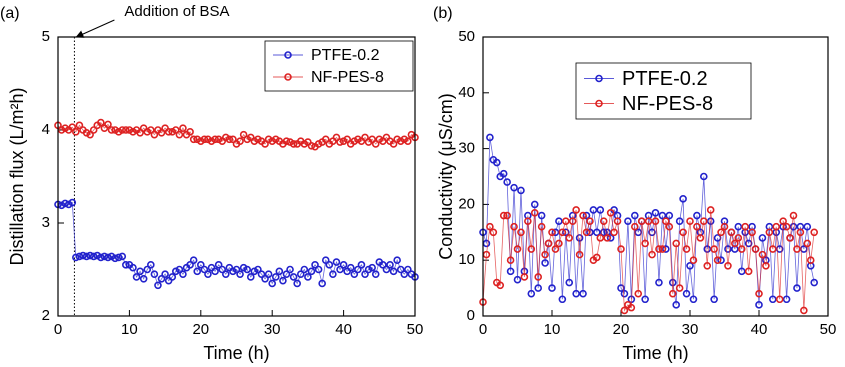 This screenshot has height=367, width=845. I want to click on y-tick-label: 50, so click(466, 36).